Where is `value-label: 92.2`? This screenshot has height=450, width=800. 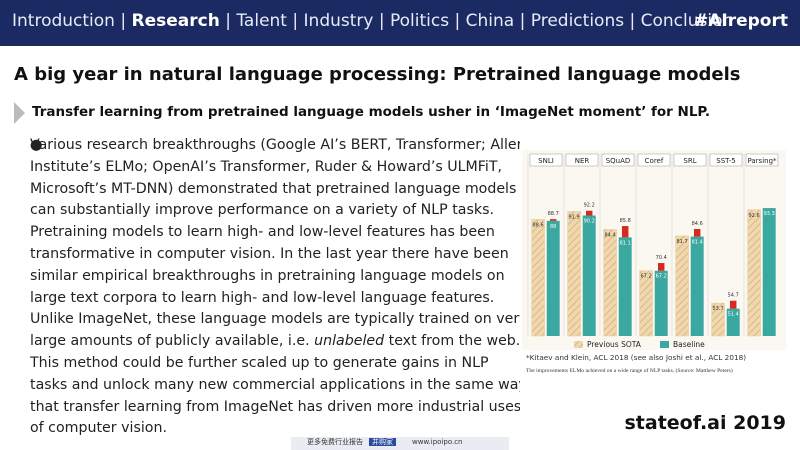
value-label: 92.2 is located at coordinates (589, 206).